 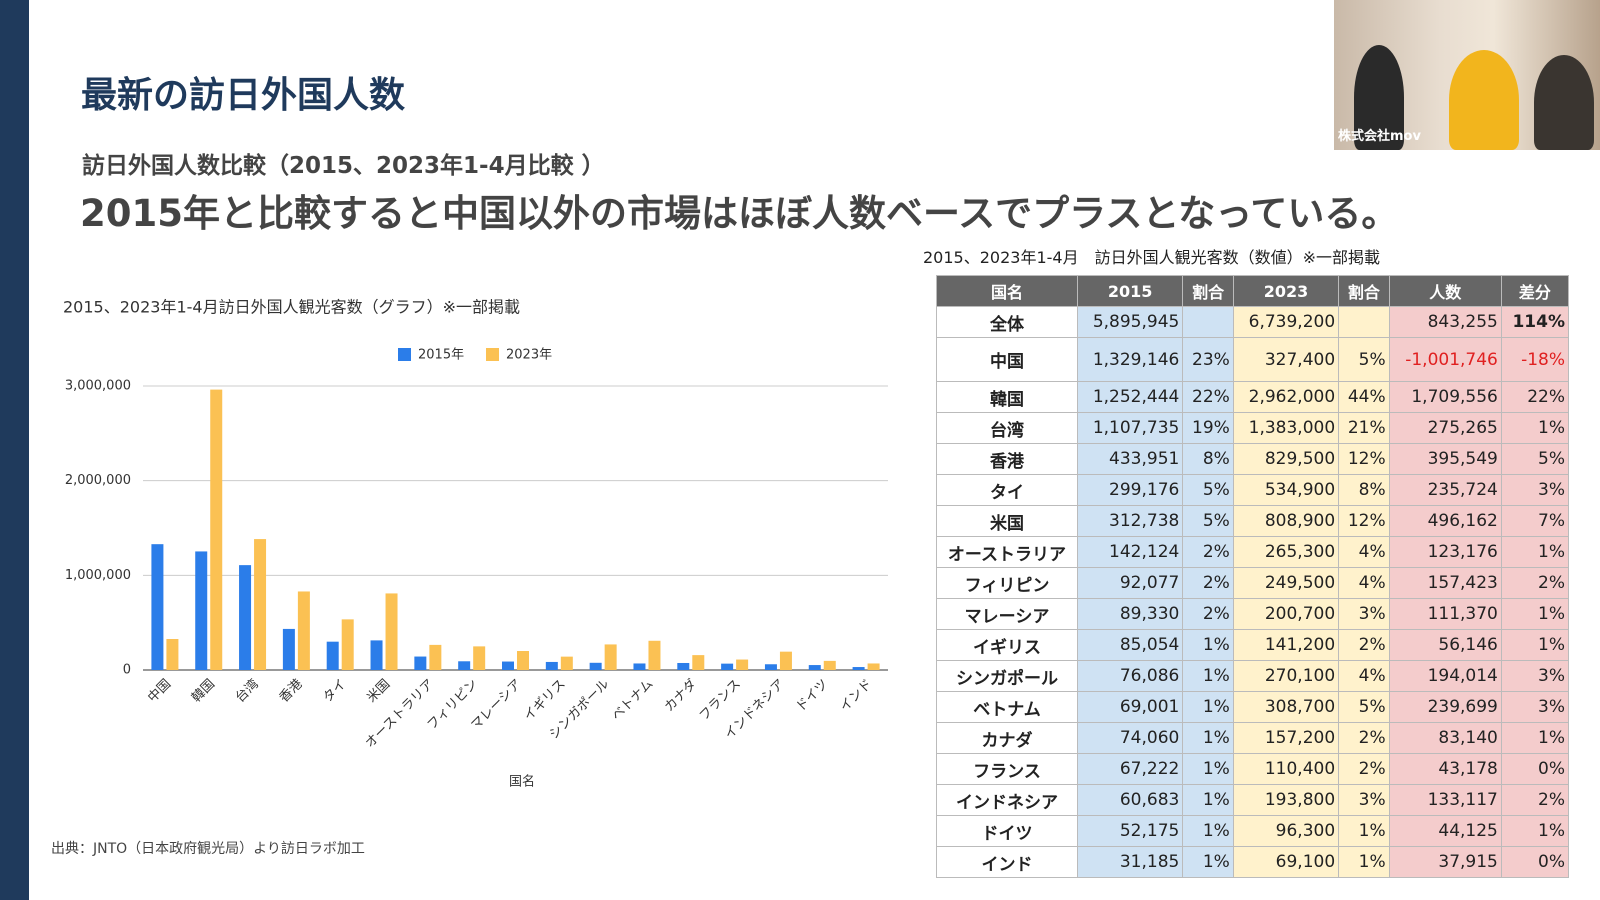 I want to click on table-cell: 275,265, so click(x=1445, y=428).